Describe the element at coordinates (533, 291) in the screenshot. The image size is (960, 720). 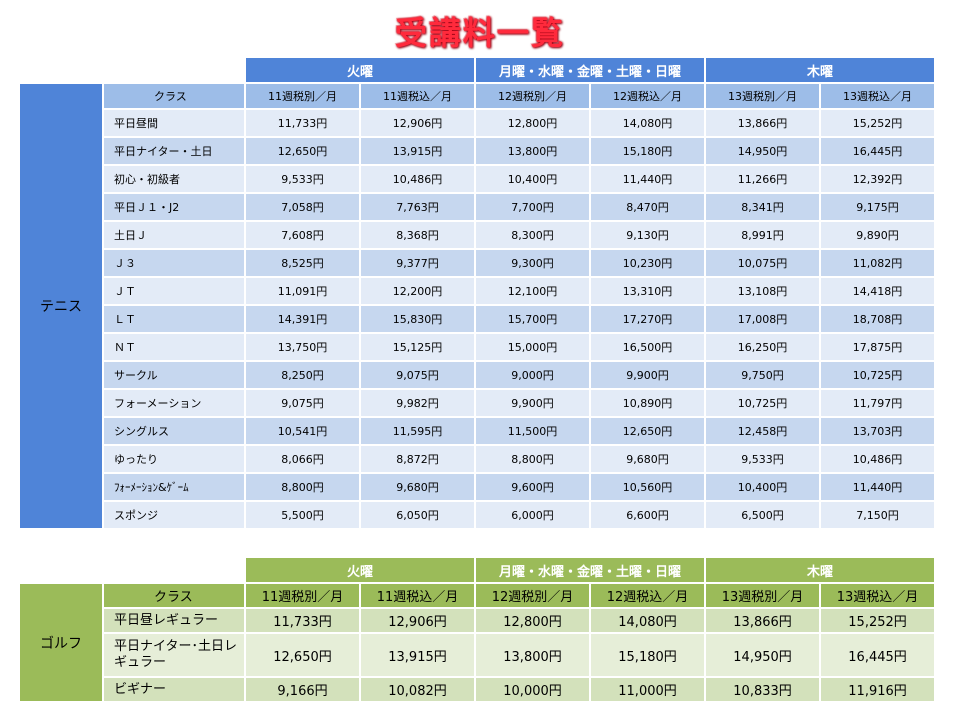
I see `fee-value: 12,100円` at that location.